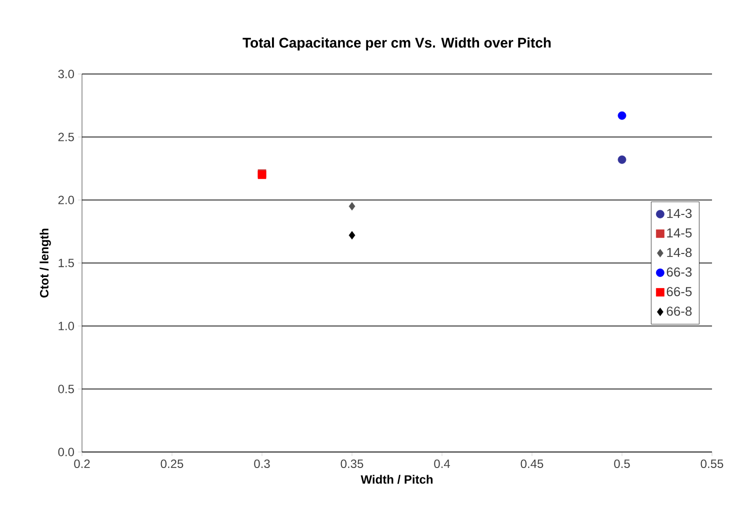 This screenshot has width=738, height=531. What do you see at coordinates (66, 137) in the screenshot?
I see `y-tick-label: 2.5` at bounding box center [66, 137].